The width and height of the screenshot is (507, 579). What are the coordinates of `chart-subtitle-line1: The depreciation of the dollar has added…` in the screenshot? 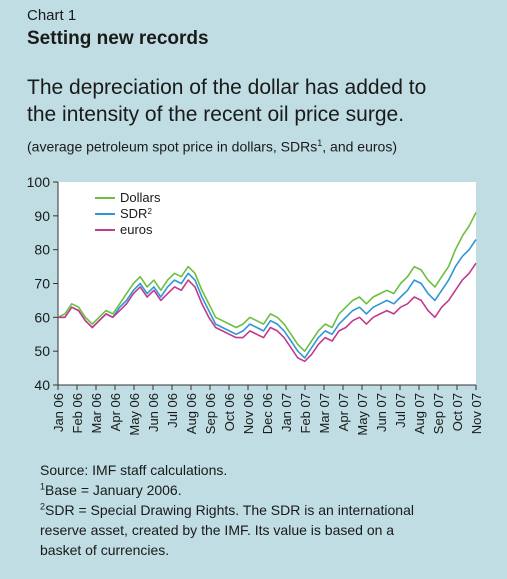 It's located at (227, 87).